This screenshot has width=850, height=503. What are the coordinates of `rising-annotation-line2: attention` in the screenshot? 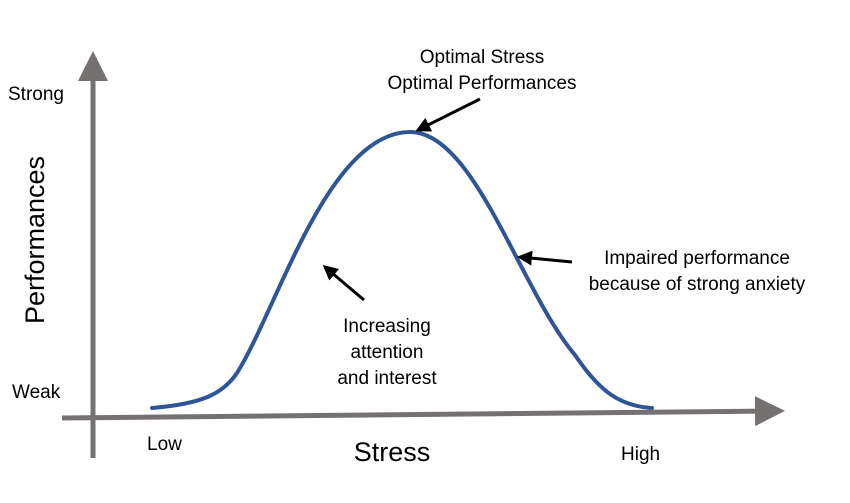 It's located at (387, 352).